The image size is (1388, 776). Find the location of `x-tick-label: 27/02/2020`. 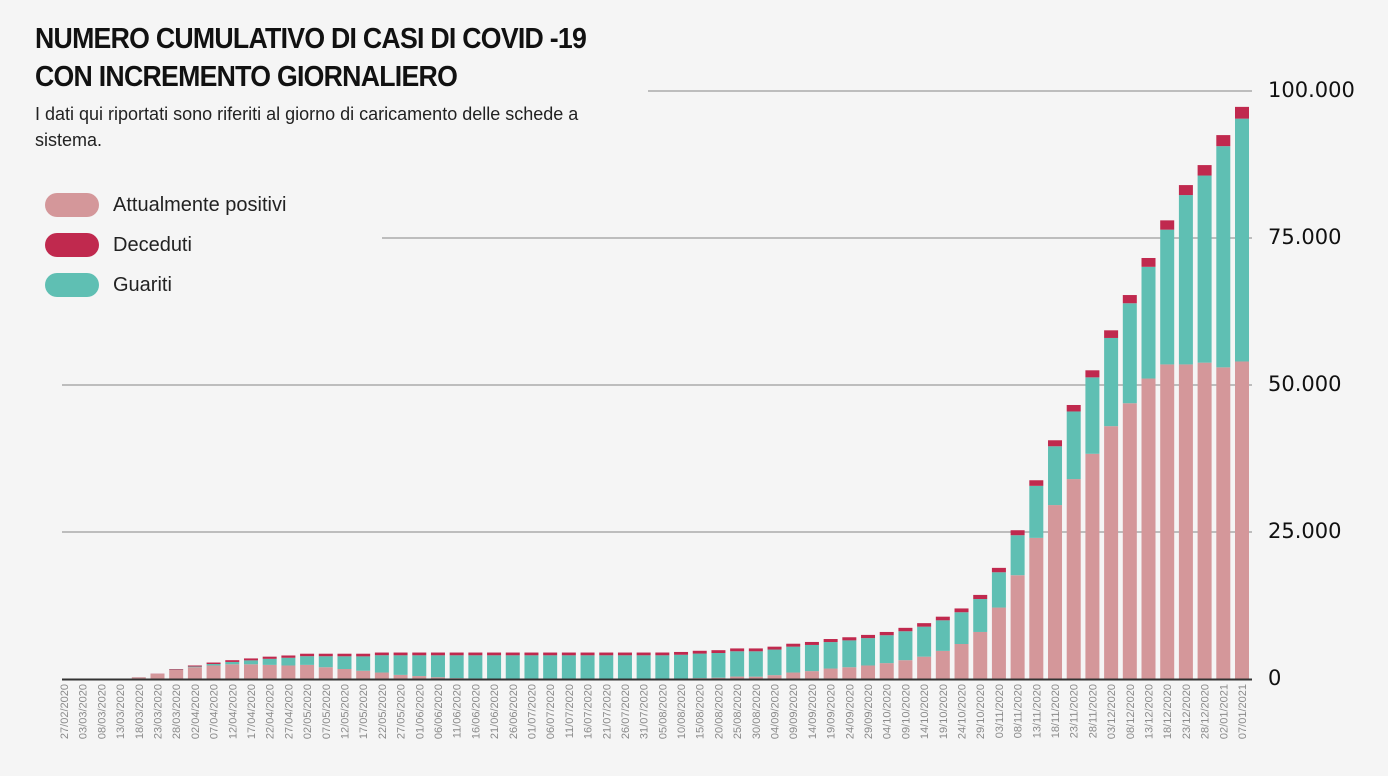

x-tick-label: 27/02/2020 is located at coordinates (65, 711).